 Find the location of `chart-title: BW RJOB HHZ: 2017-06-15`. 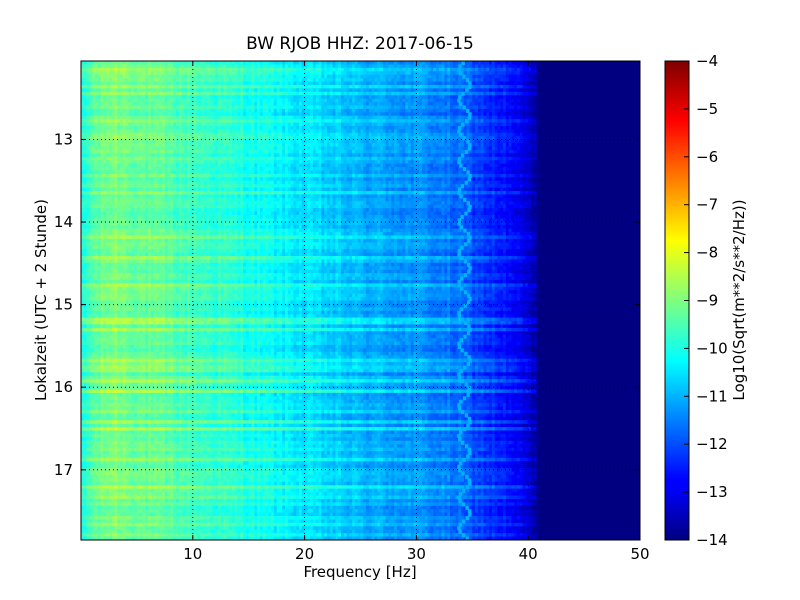

chart-title: BW RJOB HHZ: 2017-06-15 is located at coordinates (360, 44).